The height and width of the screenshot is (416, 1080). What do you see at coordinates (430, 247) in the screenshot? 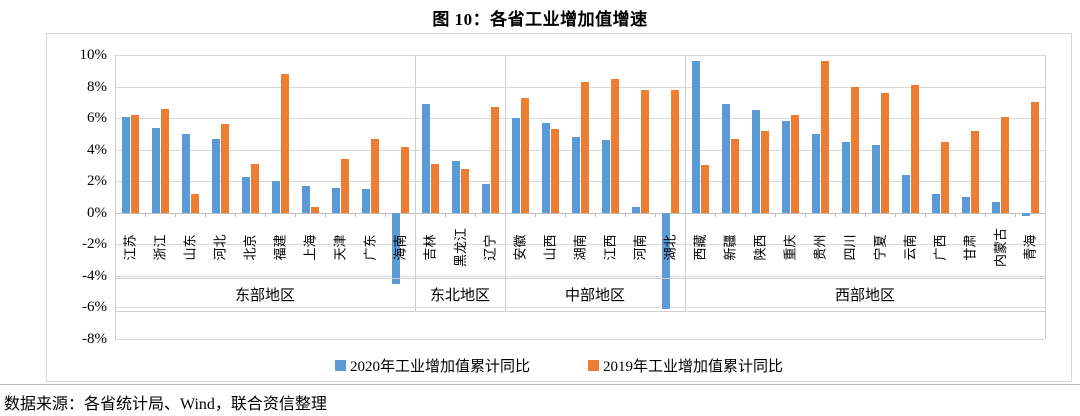
I see `x-axis-label-吉林: 吉林` at bounding box center [430, 247].